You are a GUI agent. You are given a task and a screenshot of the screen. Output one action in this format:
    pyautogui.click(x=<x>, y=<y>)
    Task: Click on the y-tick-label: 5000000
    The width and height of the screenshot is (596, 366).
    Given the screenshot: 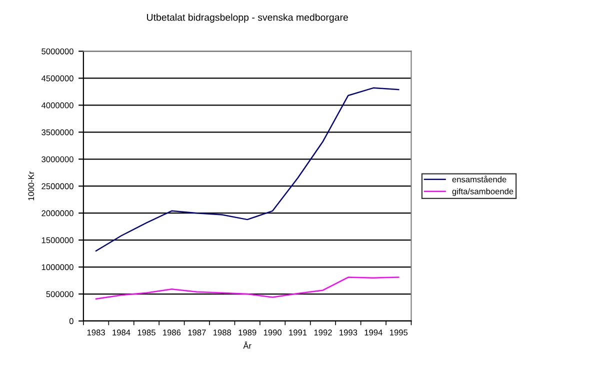 What is the action you would take?
    pyautogui.click(x=58, y=51)
    